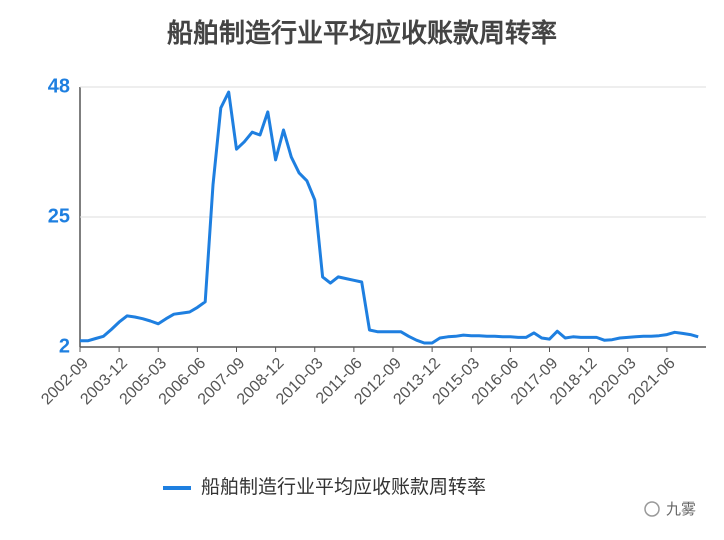 This screenshot has height=540, width=724. I want to click on watermark-icon, so click(652, 509).